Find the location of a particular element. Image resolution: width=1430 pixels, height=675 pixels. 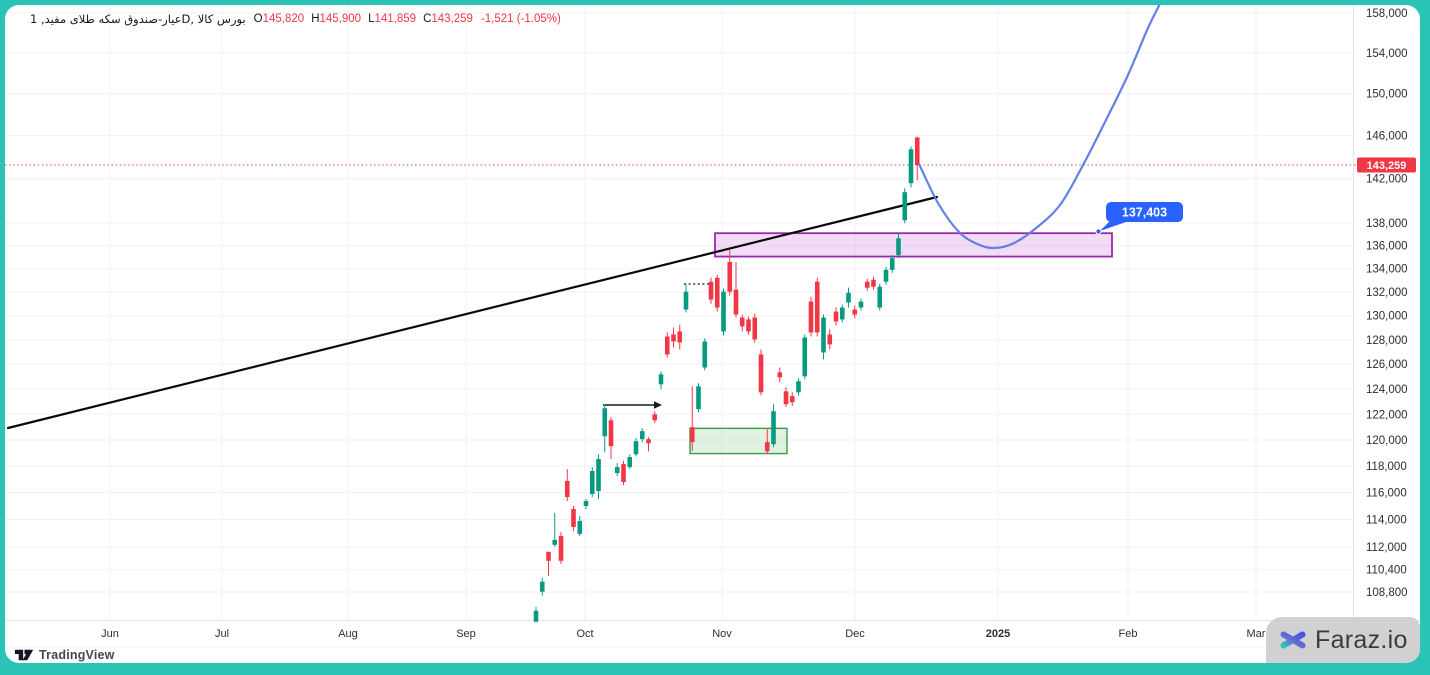

price-tick-label: 124,000 is located at coordinates (1387, 390).